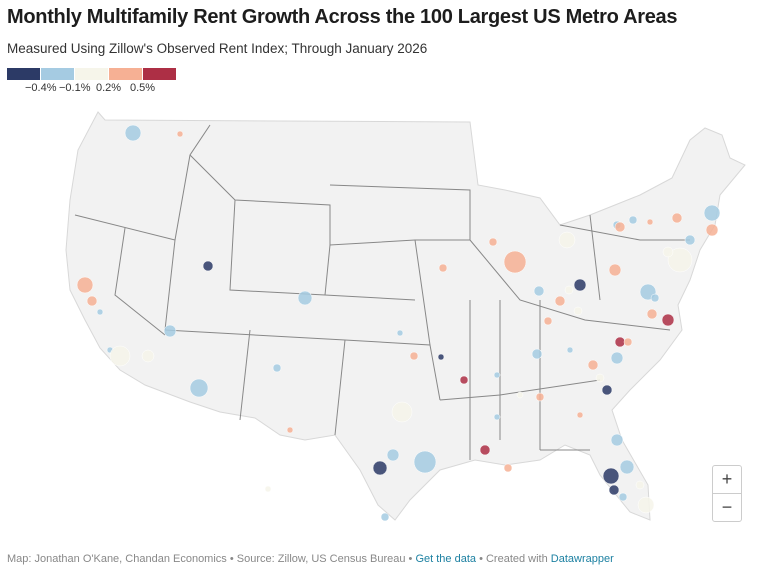 This screenshot has width=760, height=582. What do you see at coordinates (513, 559) in the screenshot?
I see `footer-sep: • Created with` at bounding box center [513, 559].